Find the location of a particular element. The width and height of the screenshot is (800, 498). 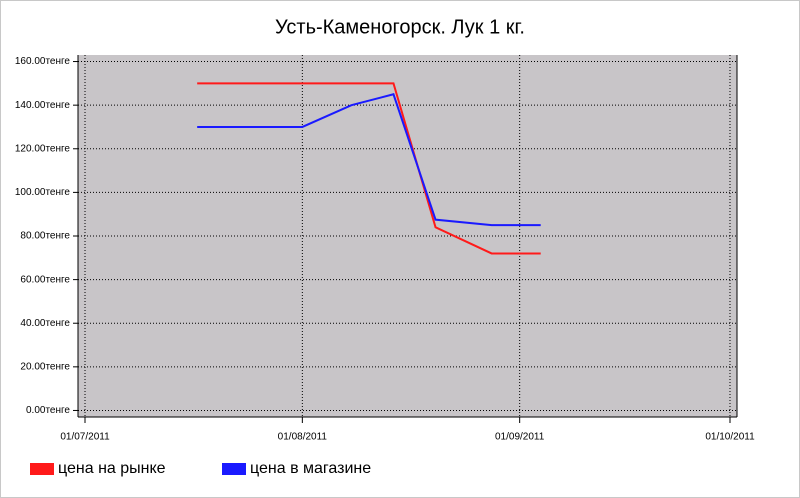

y-tick-label: 80.00тенге is located at coordinates (45, 236).